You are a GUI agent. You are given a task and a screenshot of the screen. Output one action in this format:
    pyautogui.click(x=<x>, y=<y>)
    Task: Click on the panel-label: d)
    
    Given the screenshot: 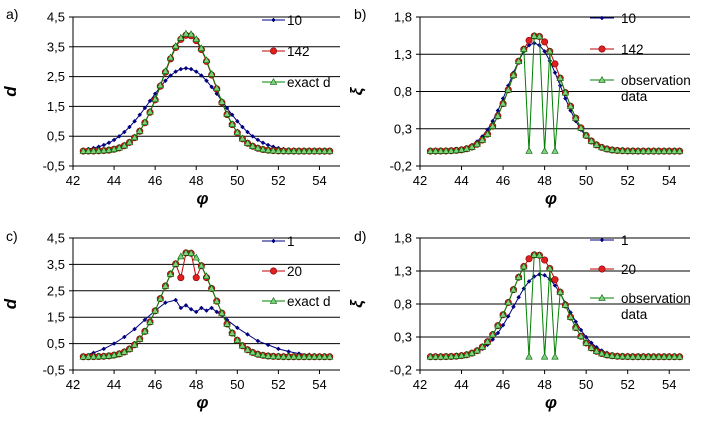 What is the action you would take?
    pyautogui.click(x=360, y=236)
    